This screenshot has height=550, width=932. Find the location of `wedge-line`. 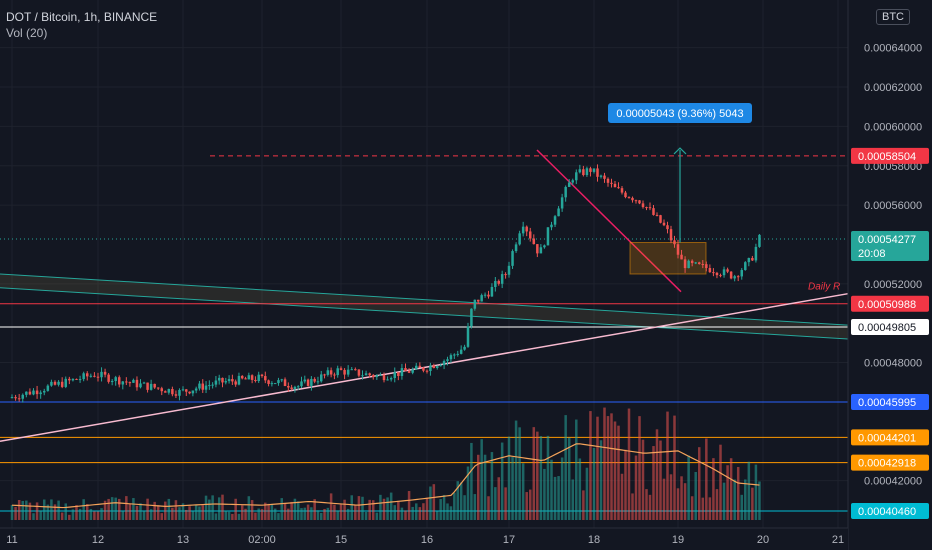

wedge-line is located at coordinates (609, 221).